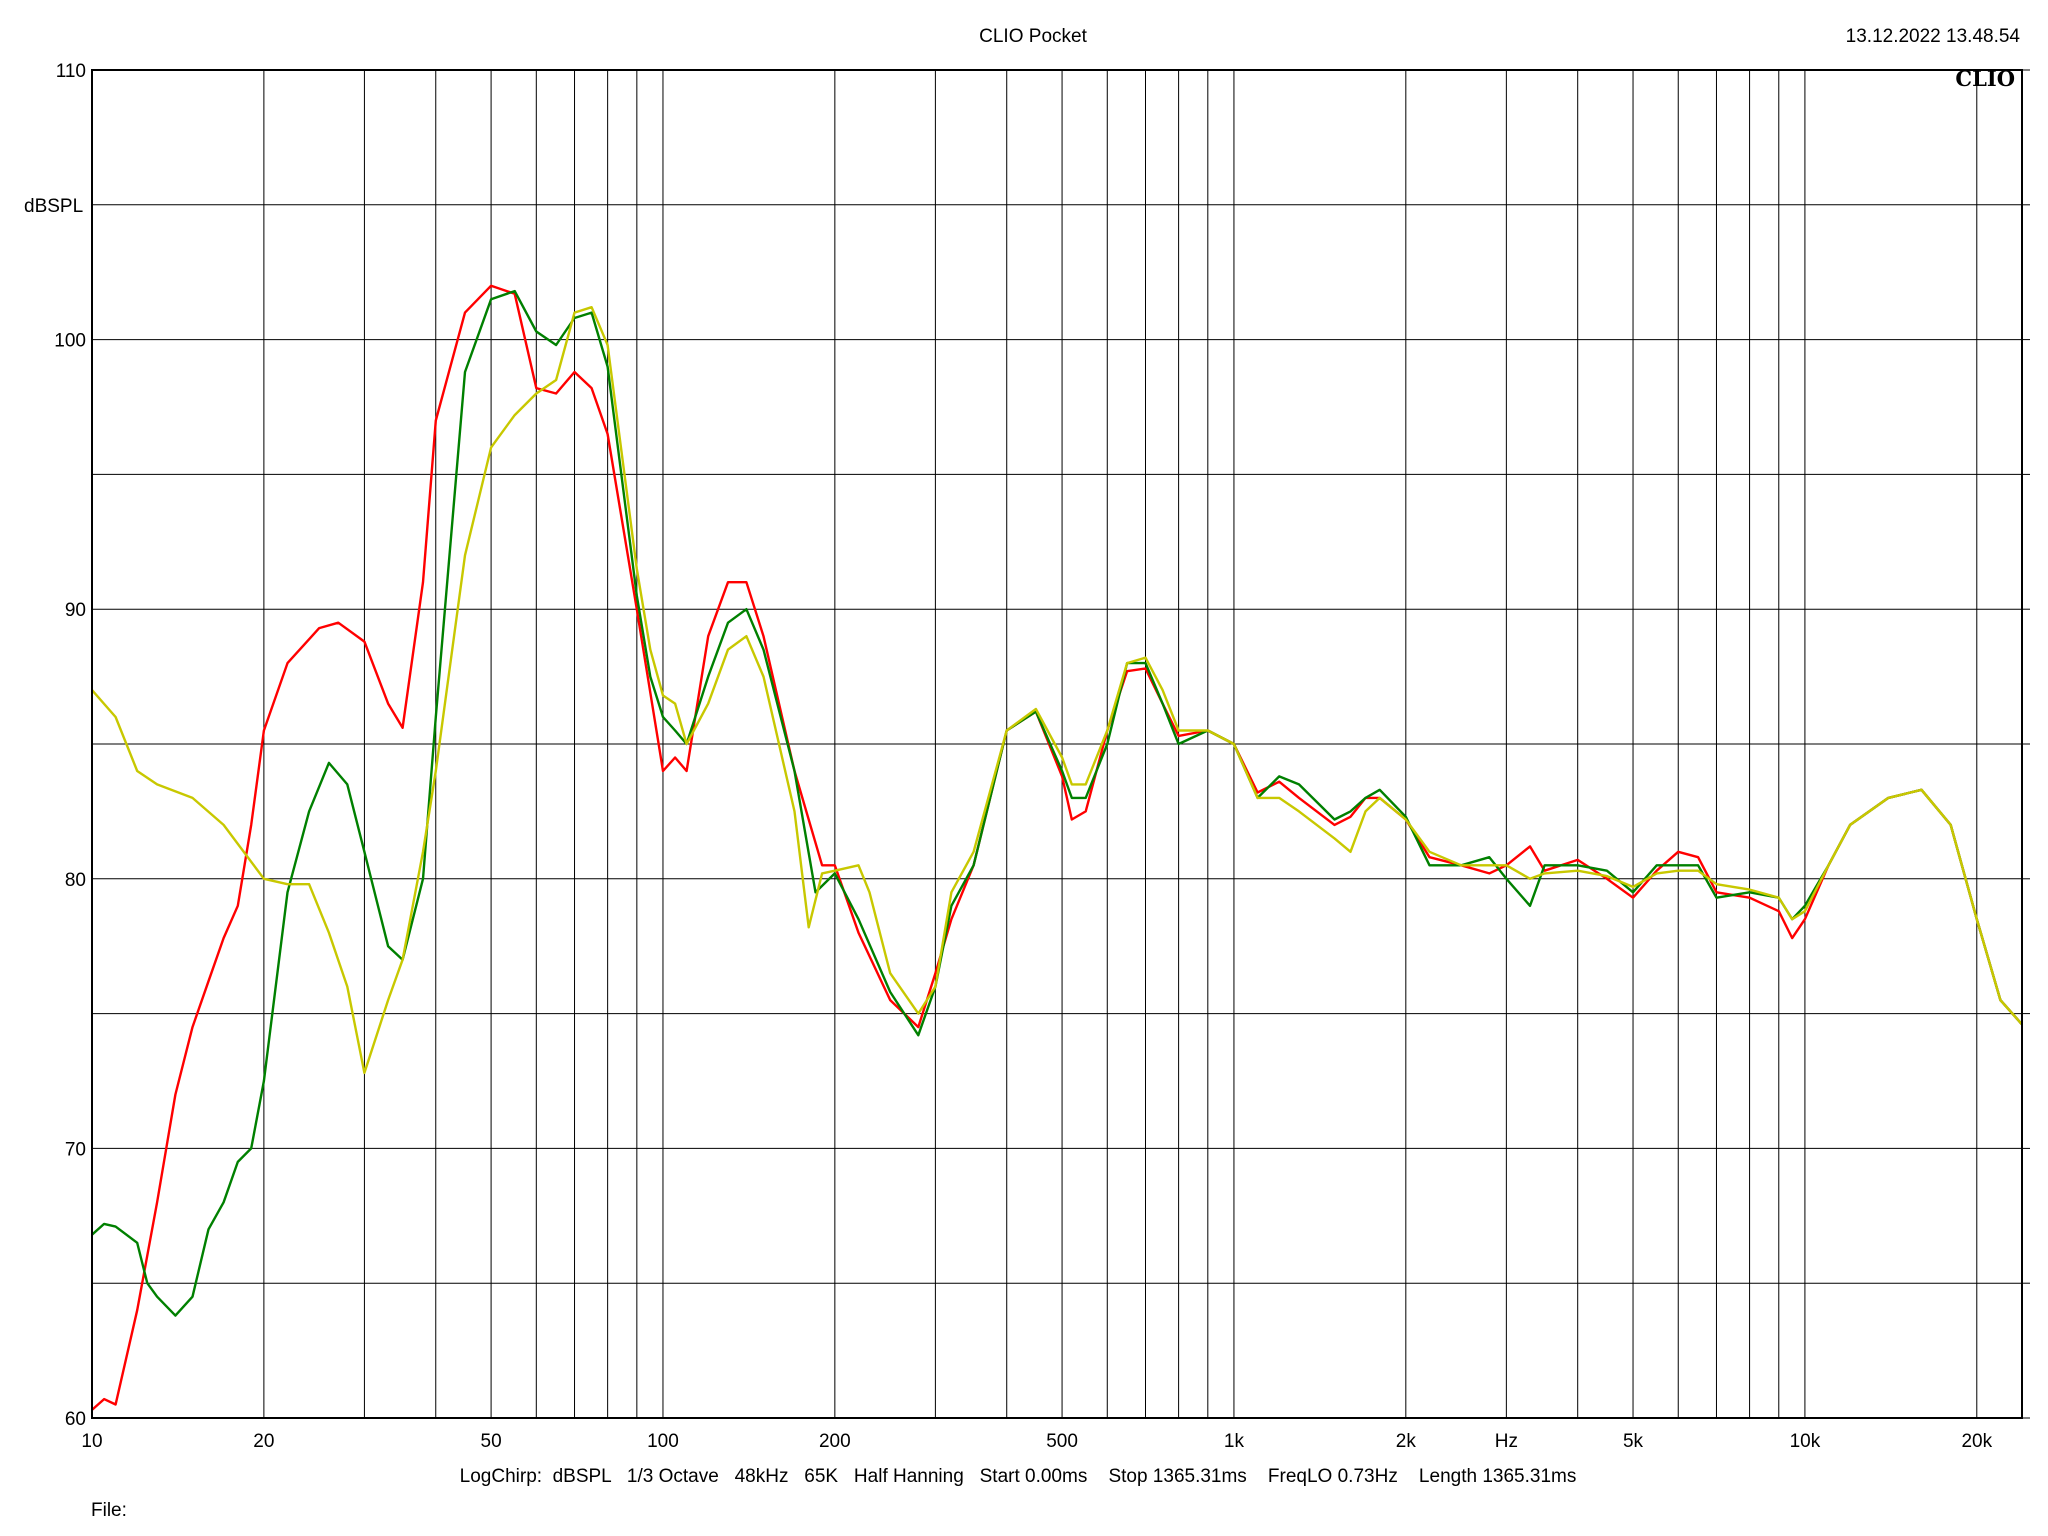  I want to click on x-tick-label: 2k, so click(1406, 1441).